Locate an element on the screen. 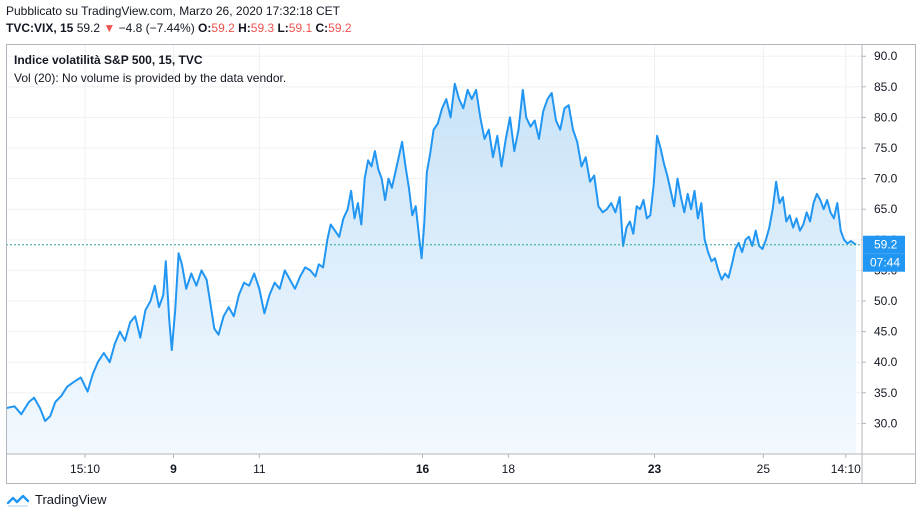 This screenshot has height=519, width=920. brand-name: TradingView is located at coordinates (71, 499).